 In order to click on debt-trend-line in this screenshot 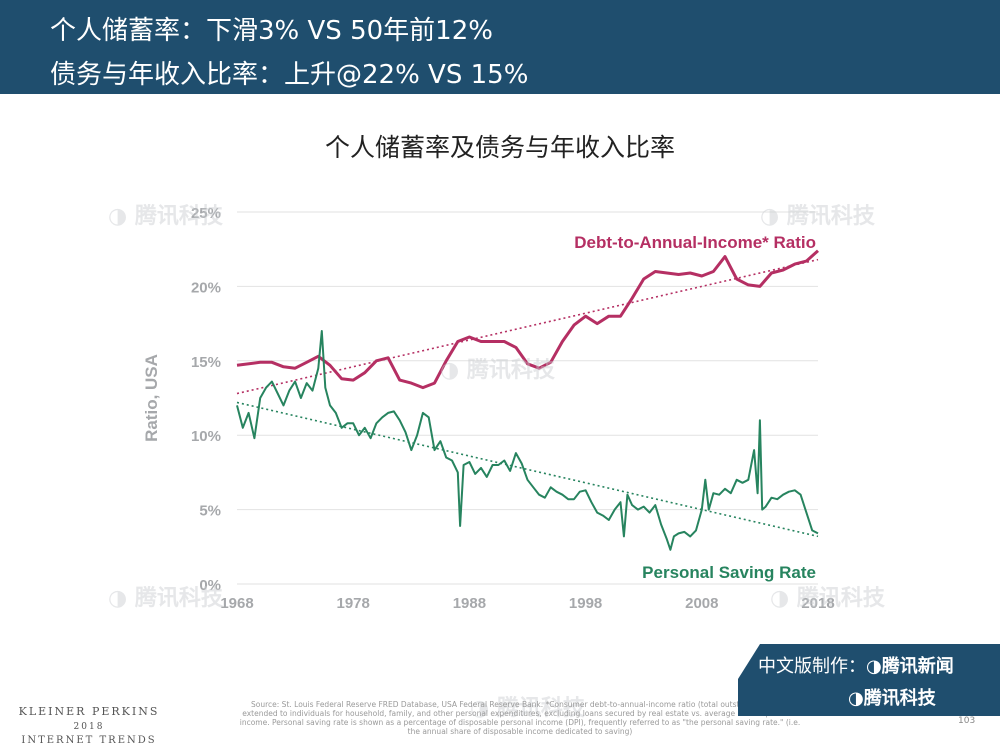, I will do `click(527, 326)`.